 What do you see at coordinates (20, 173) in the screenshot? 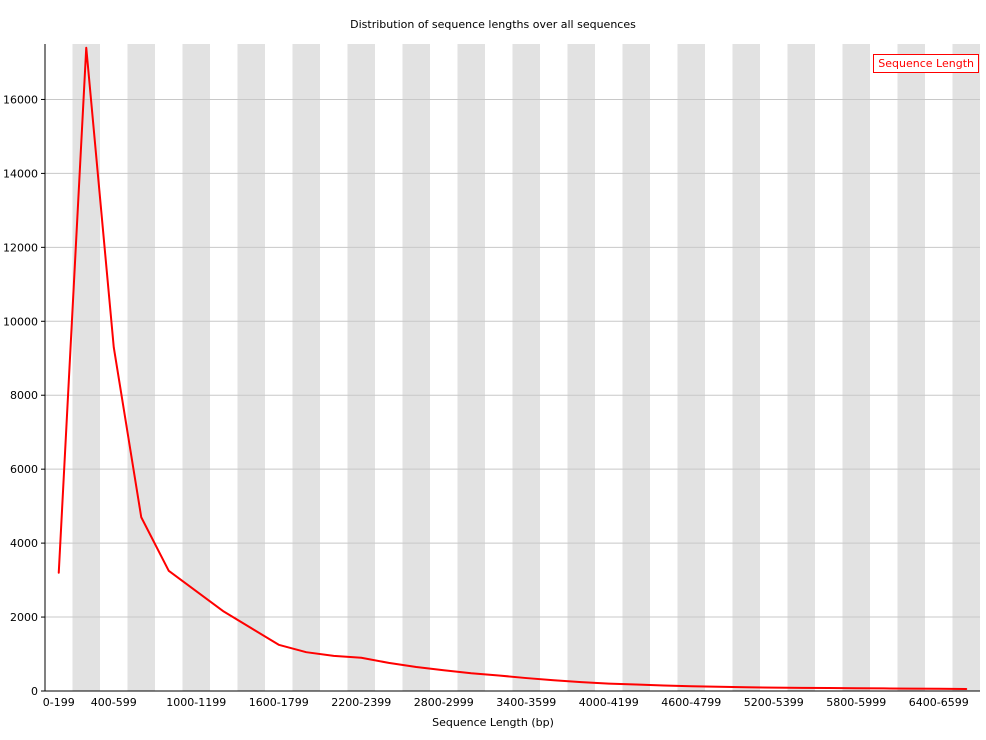
I see `y-tick-label: 14000` at bounding box center [20, 173].